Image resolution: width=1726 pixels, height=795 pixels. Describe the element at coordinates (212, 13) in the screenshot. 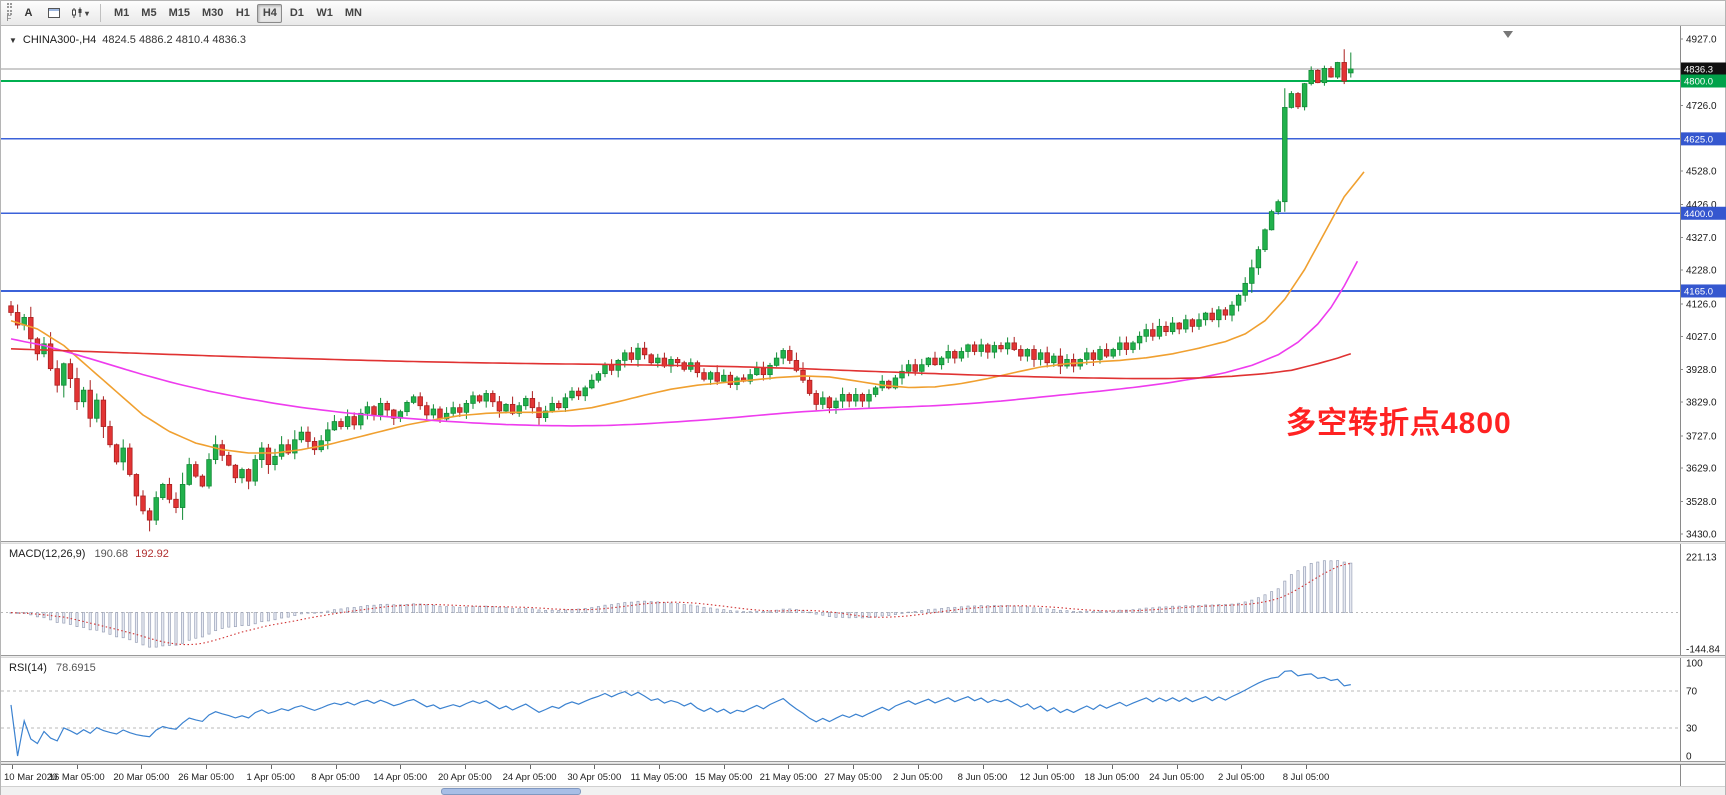

I see `timeframe-button-m30: M30` at that location.